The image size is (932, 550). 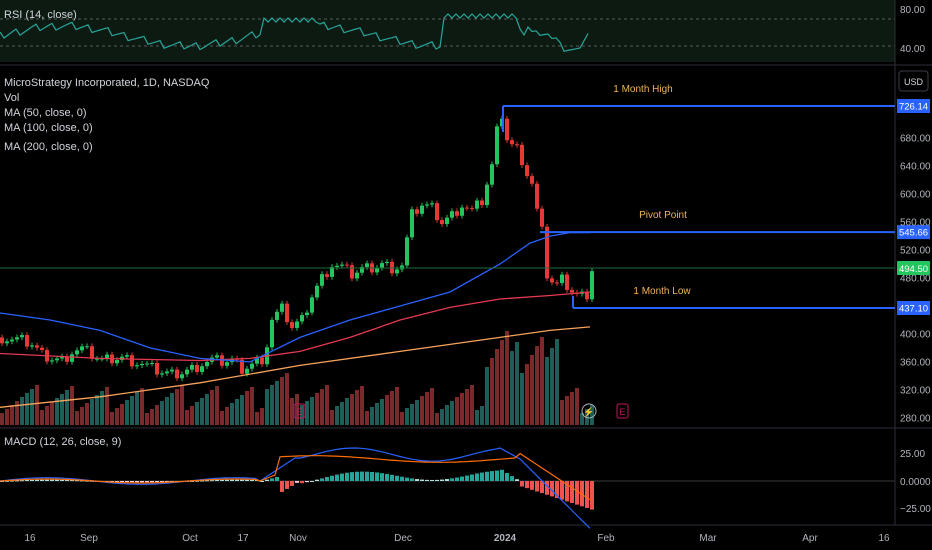 I want to click on price-tick: 480.00, so click(x=915, y=279).